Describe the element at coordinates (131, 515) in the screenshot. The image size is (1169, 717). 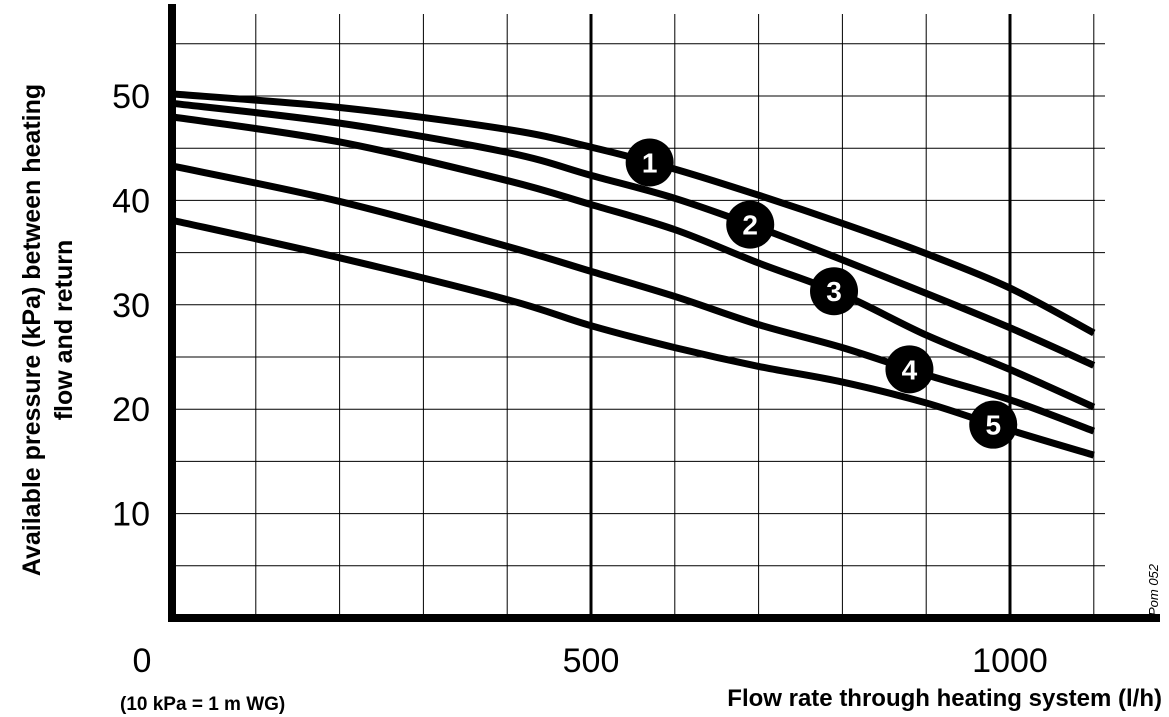
I see `y-tick-label: 10` at that location.